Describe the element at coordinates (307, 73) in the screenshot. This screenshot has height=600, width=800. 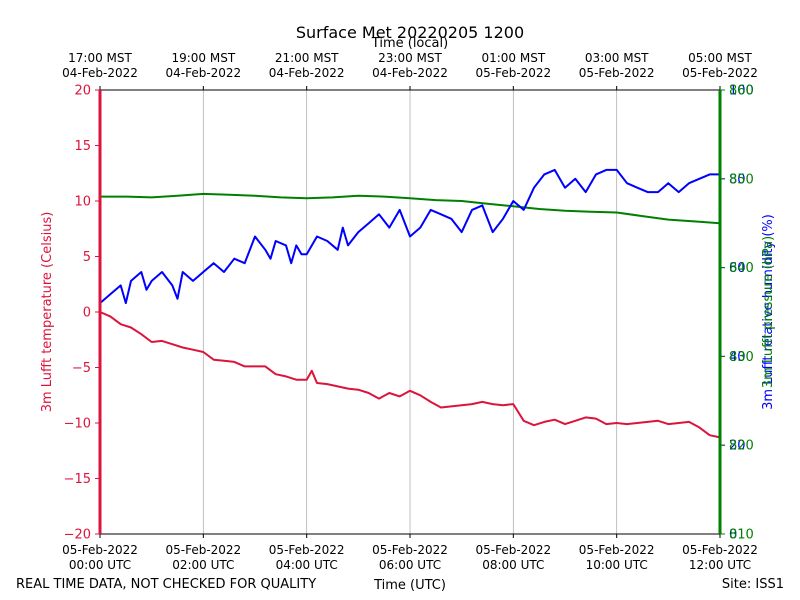
I see `top-tick-date-2: 04-Feb-2022` at that location.